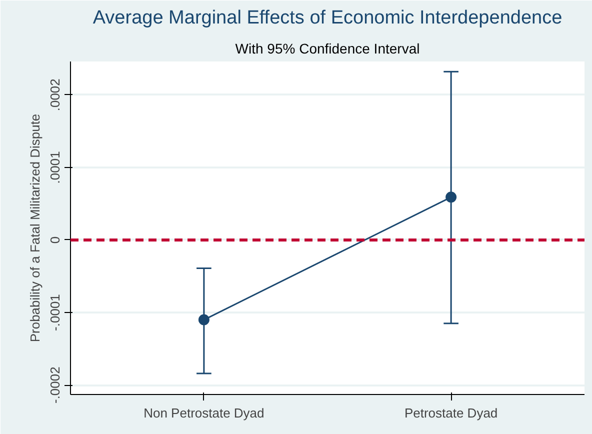 The image size is (592, 434). What do you see at coordinates (35, 228) in the screenshot?
I see `y-axis-title: Probability of a Fatal Militarized Dispute` at bounding box center [35, 228].